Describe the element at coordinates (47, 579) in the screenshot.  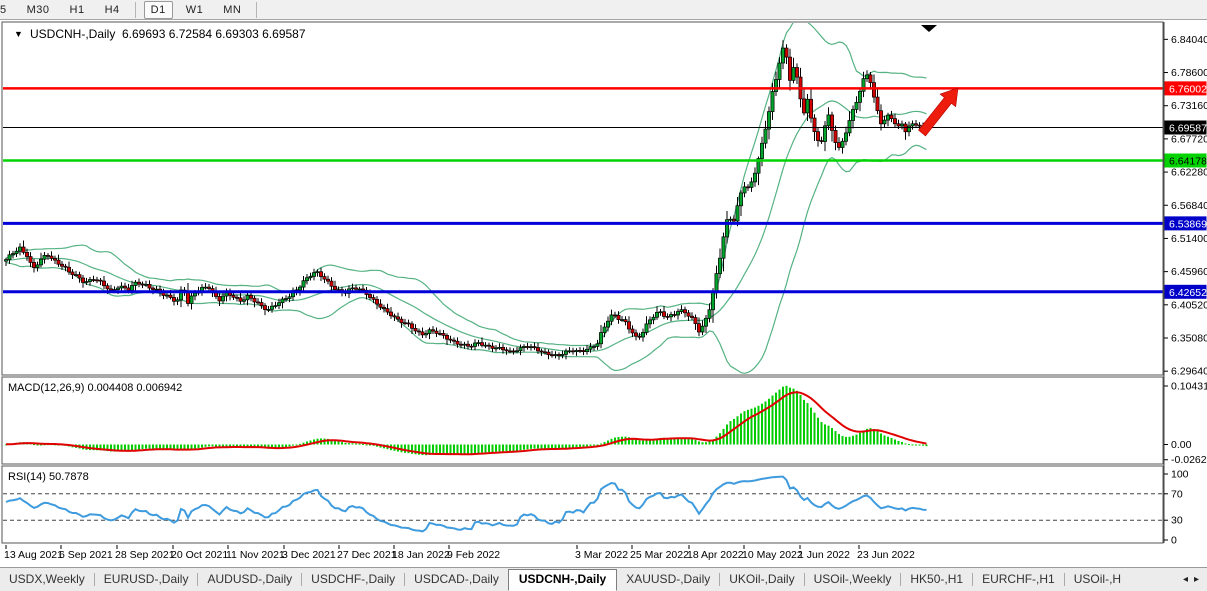
I see `chart-tab-usdx-weekly: USDX,Weekly` at that location.